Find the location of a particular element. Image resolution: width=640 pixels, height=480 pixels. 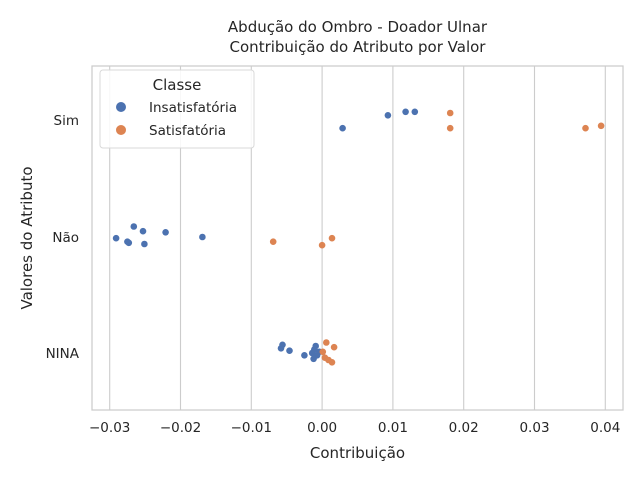

x-tick-label: 0.03 is located at coordinates (534, 428).